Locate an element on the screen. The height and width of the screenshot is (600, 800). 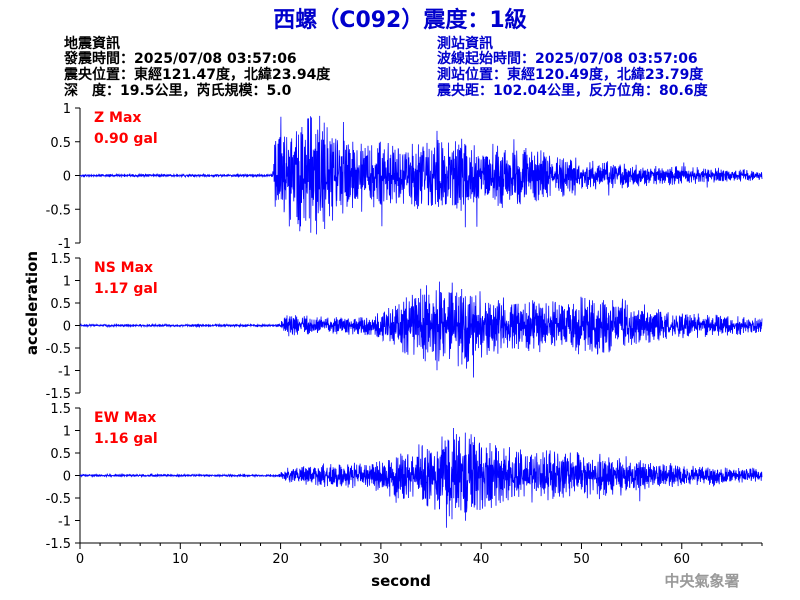
chart-title: 西螺（C092）震度：1級 is located at coordinates (399, 20).